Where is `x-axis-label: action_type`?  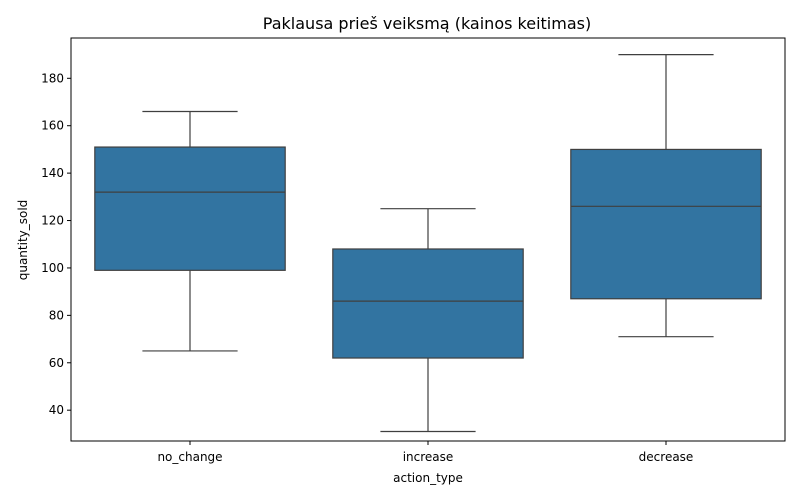 x-axis-label: action_type is located at coordinates (428, 478).